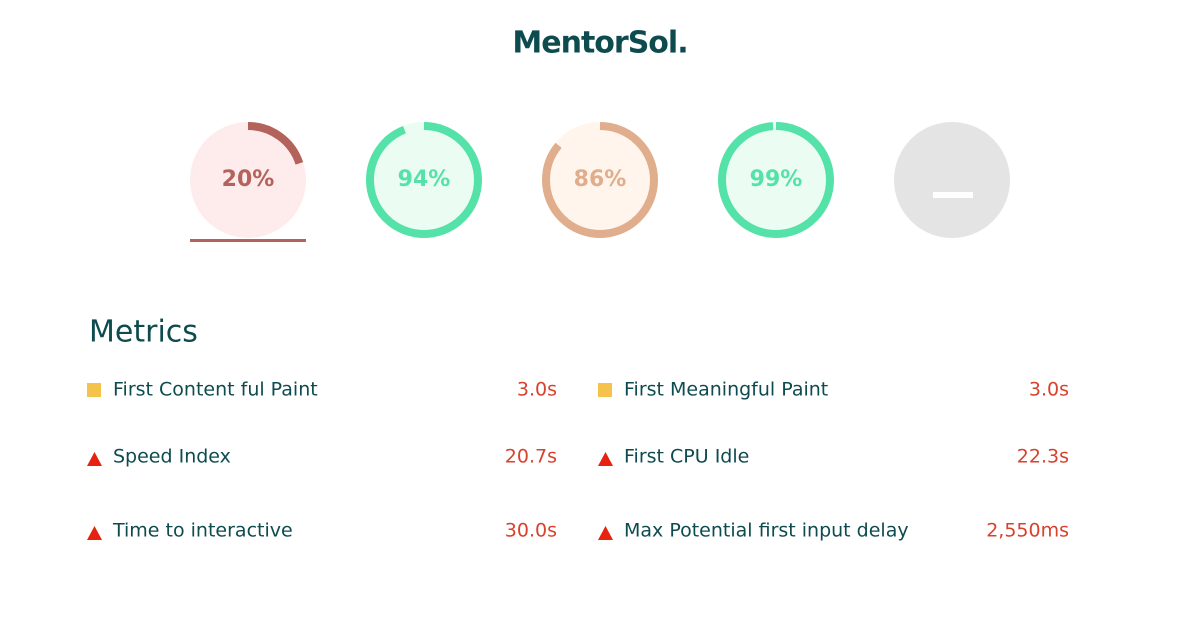 This screenshot has width=1200, height=628. Describe the element at coordinates (726, 390) in the screenshot. I see `metric-label: First Meaningful Paint` at that location.